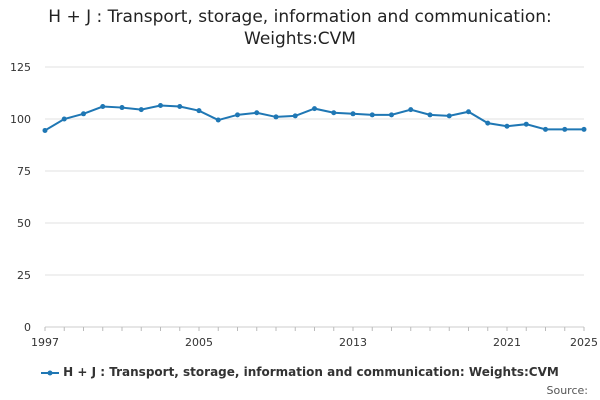 This screenshot has width=600, height=400. I want to click on y-tick-label: 125, so click(20, 67).